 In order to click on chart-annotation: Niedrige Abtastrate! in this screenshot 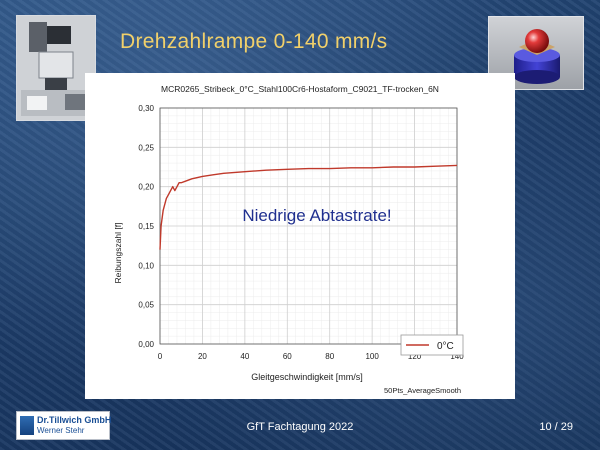, I will do `click(316, 215)`.